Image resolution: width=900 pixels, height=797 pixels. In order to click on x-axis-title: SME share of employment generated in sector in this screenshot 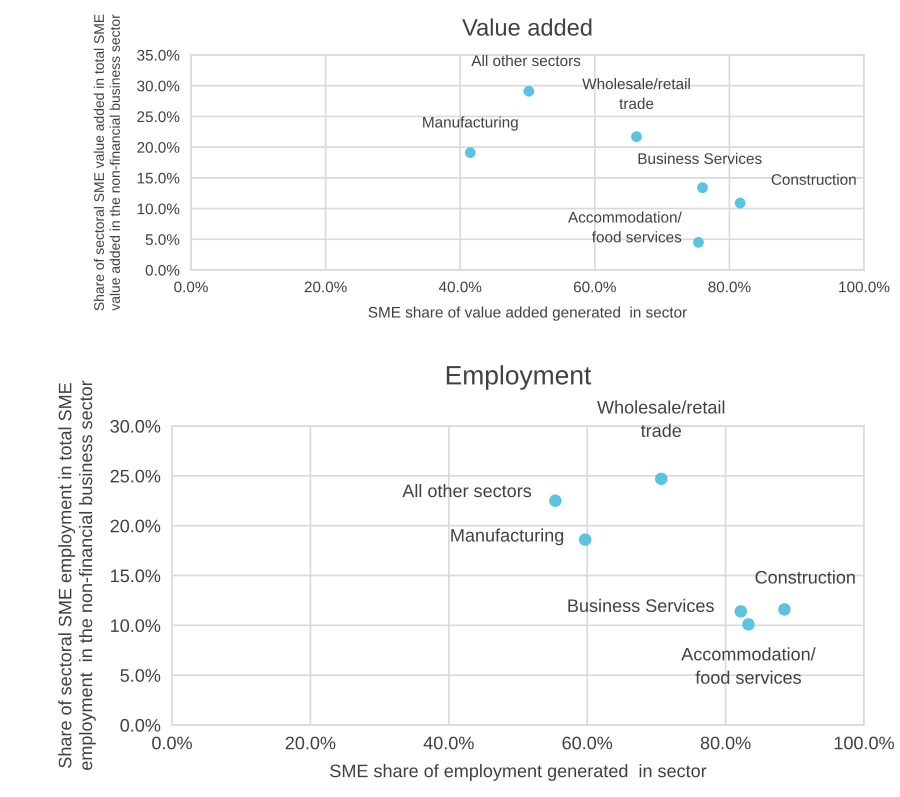, I will do `click(518, 772)`.